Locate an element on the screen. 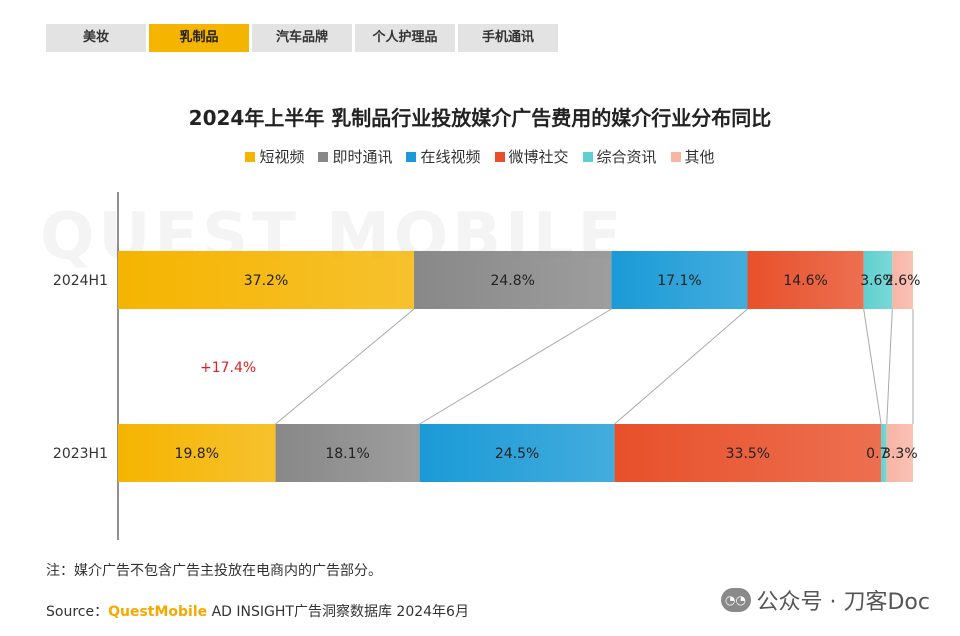  legend-item-0: 短视频 is located at coordinates (274, 156).